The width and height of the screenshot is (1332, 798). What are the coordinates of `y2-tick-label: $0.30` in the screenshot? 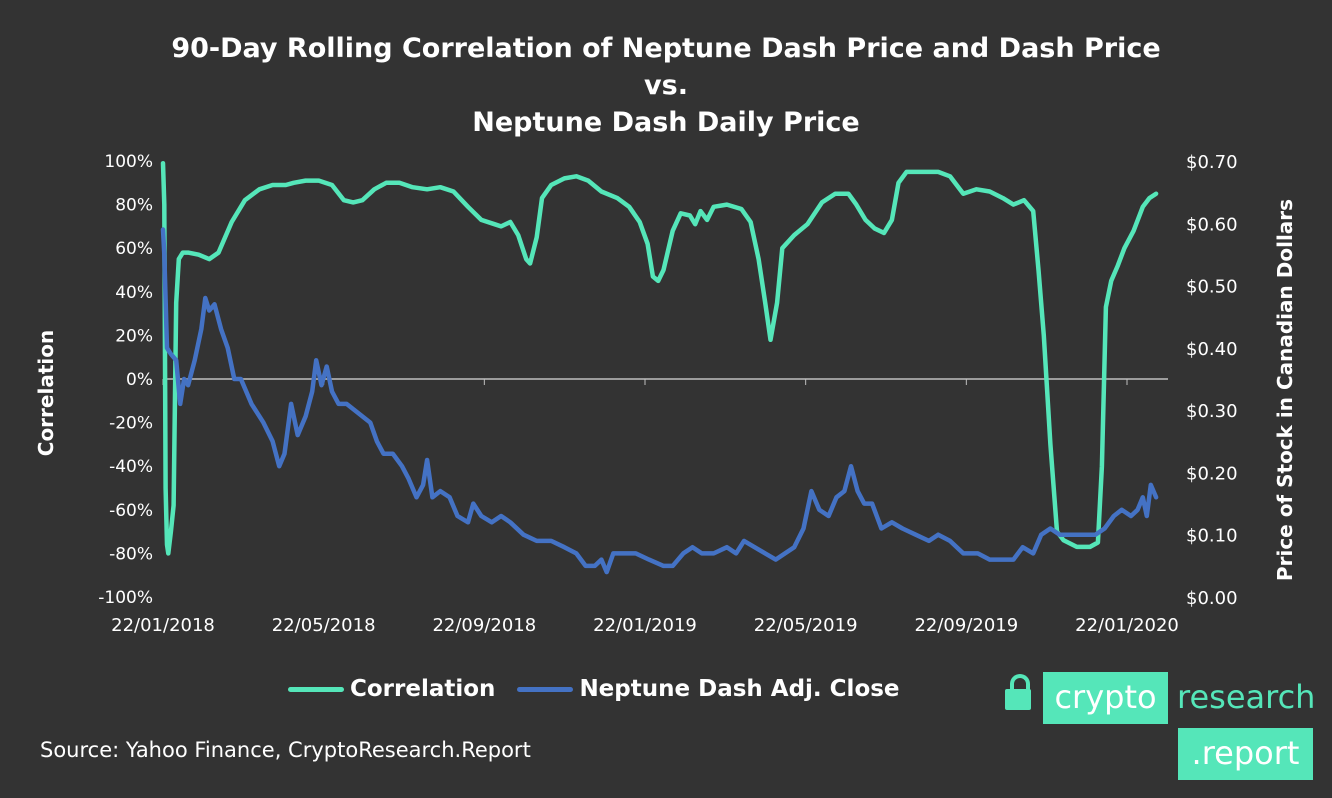 It's located at (1212, 411).